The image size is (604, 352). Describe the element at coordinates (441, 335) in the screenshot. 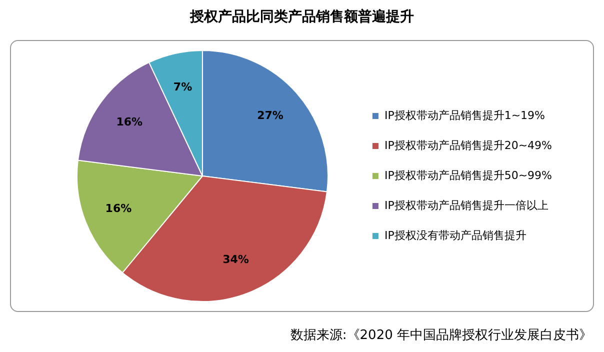

I see `source-note: 数据来源:《2020 年中国品牌授权行业发展白皮书》` at that location.